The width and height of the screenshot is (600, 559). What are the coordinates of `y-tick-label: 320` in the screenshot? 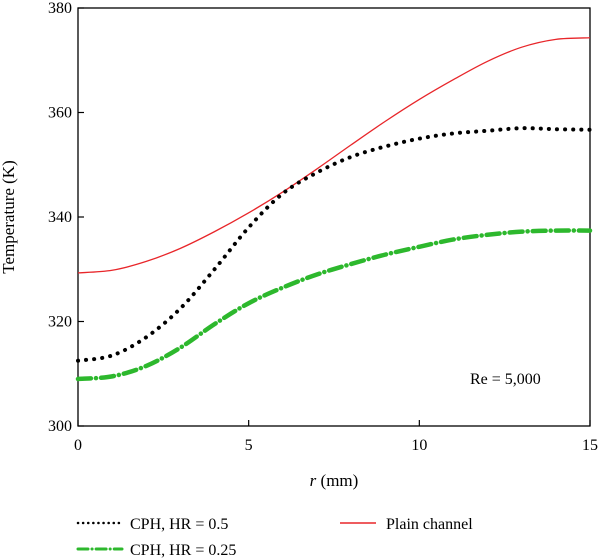 It's located at (60, 322).